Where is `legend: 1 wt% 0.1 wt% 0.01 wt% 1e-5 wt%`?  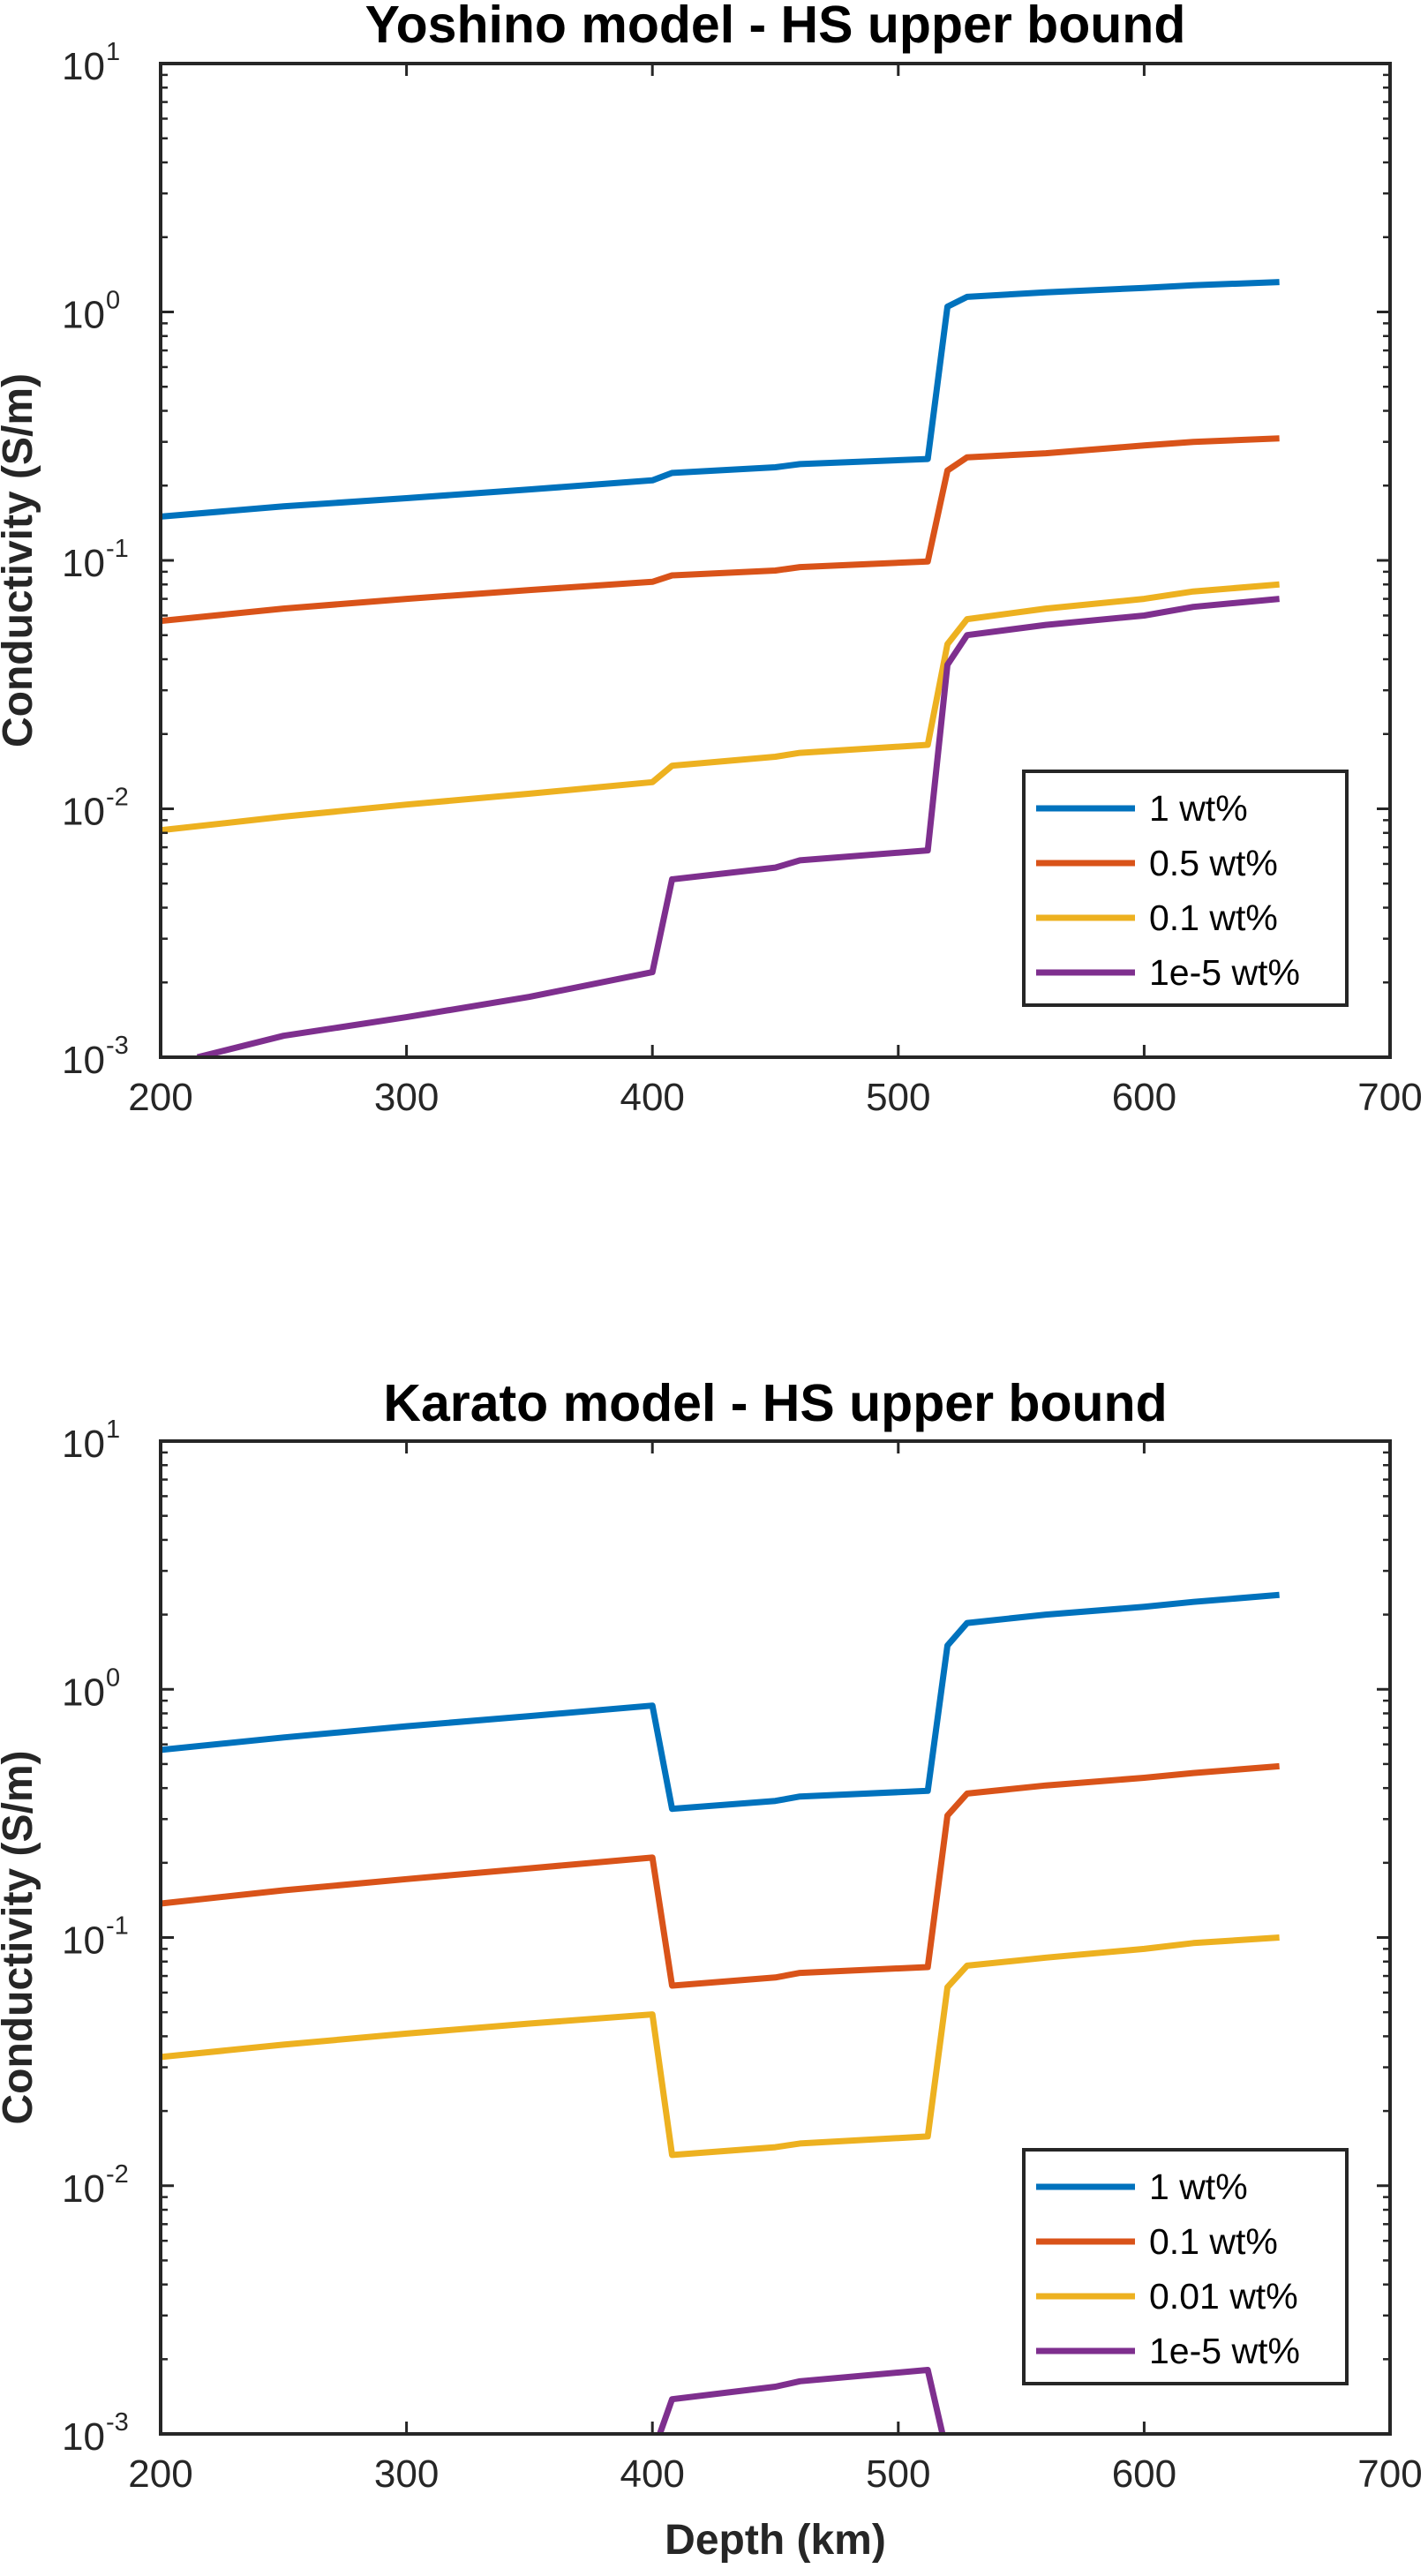 legend: 1 wt% 0.1 wt% 0.01 wt% 1e-5 wt% is located at coordinates (1185, 2266).